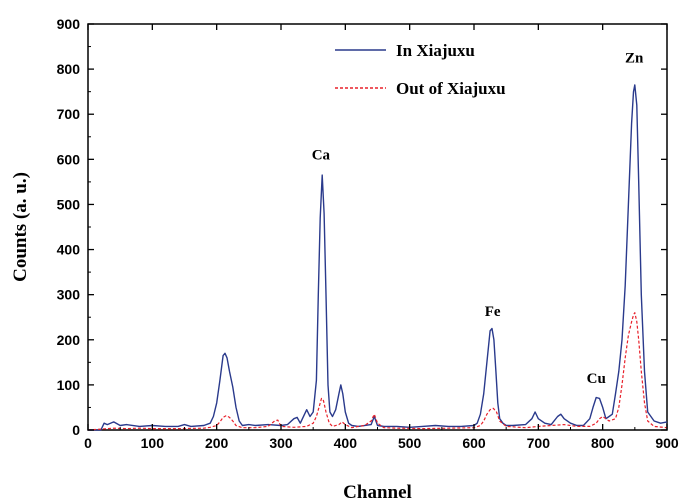  I want to click on y-tick-label: 200, so click(69, 340).